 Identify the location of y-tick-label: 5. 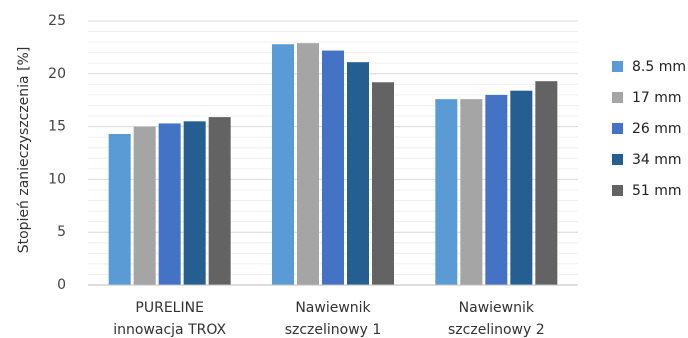
(61, 232).